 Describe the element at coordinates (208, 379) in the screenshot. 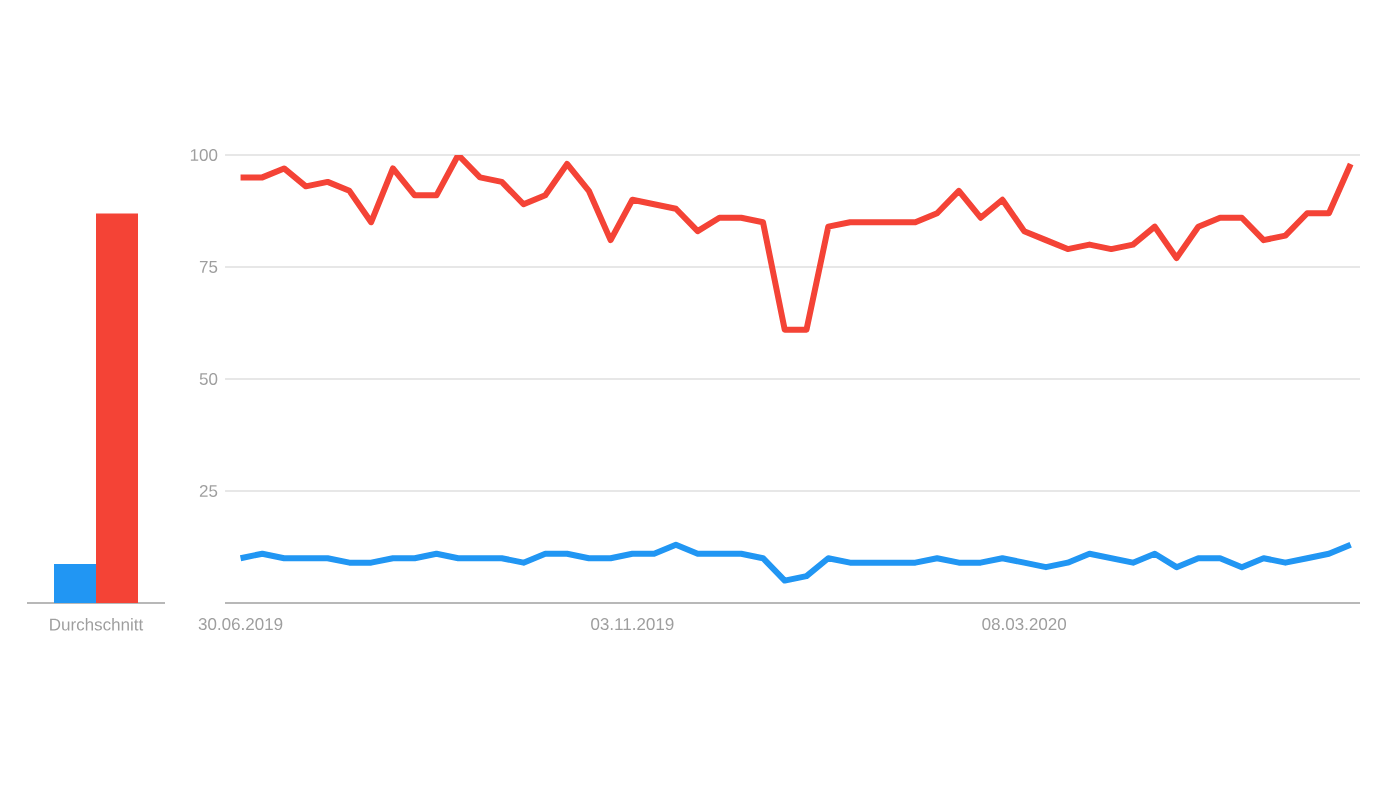

I see `y-tick-label: 50` at that location.